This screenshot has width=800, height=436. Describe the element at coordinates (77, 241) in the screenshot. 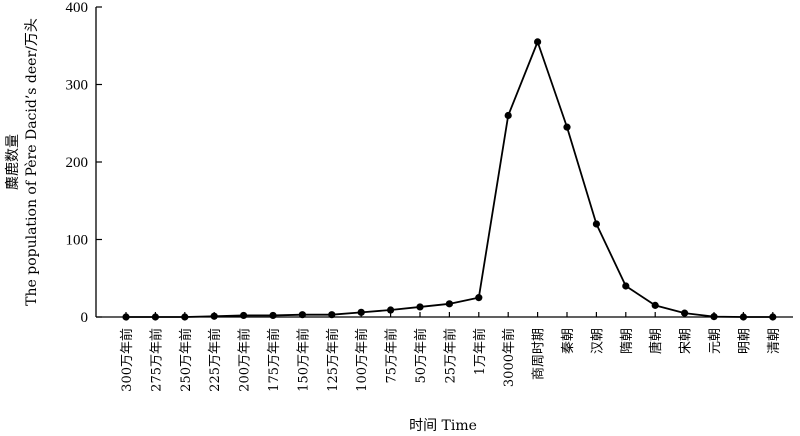

I see `y-tick-label: 100` at that location.